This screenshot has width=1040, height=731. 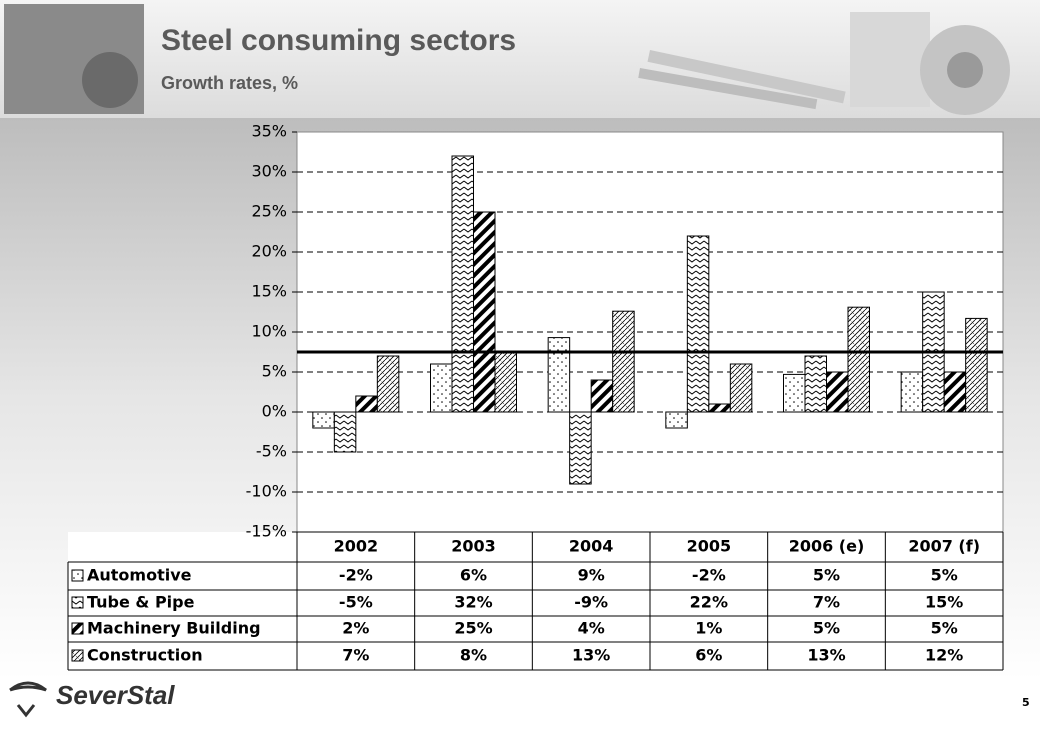 What do you see at coordinates (269, 251) in the screenshot?
I see `y-tick-label: 20%` at bounding box center [269, 251].